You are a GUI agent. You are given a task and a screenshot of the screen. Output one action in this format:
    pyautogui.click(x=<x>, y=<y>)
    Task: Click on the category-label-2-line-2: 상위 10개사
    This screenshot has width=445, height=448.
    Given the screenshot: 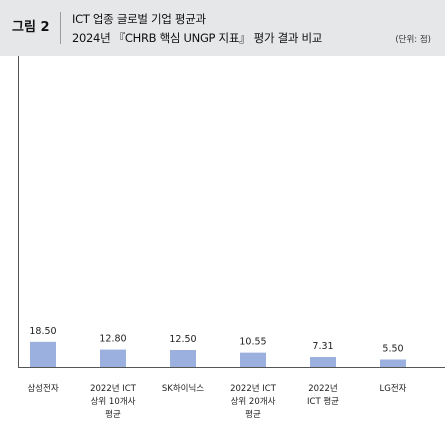 What is the action you would take?
    pyautogui.click(x=113, y=401)
    